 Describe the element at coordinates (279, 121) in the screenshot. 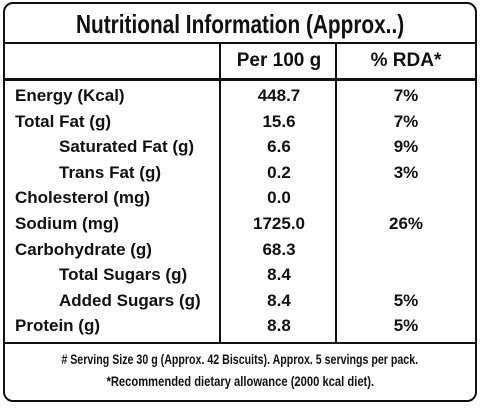

I see `per-100g-value: 15.6` at that location.